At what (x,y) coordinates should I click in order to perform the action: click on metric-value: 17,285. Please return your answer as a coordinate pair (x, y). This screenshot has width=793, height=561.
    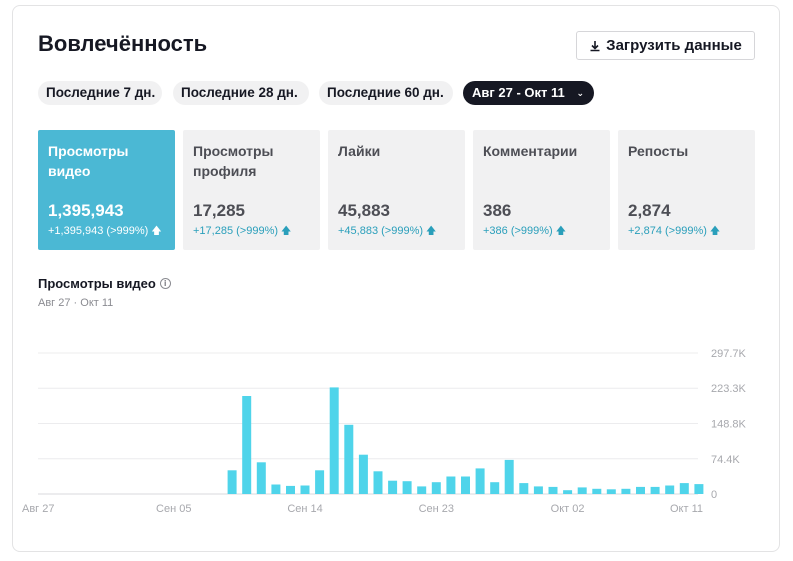
    Looking at the image, I should click on (219, 210).